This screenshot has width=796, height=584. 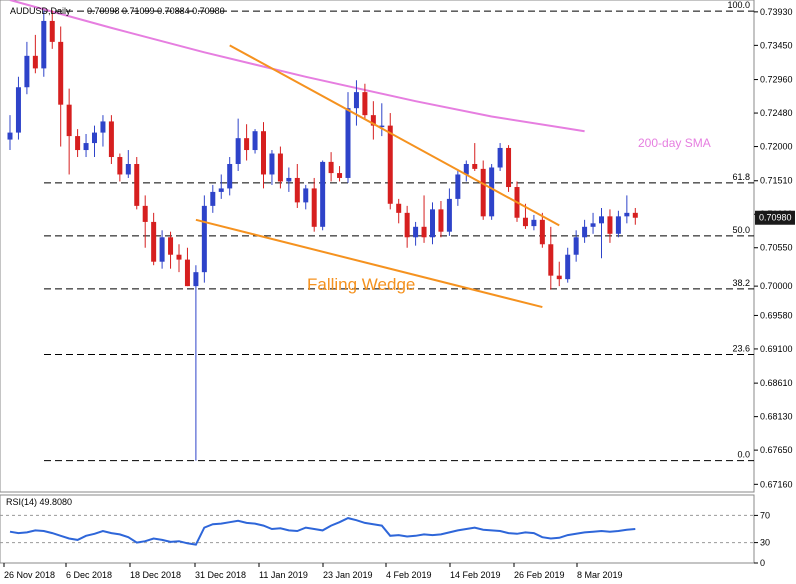 What do you see at coordinates (322, 531) in the screenshot?
I see `rsi-line` at bounding box center [322, 531].